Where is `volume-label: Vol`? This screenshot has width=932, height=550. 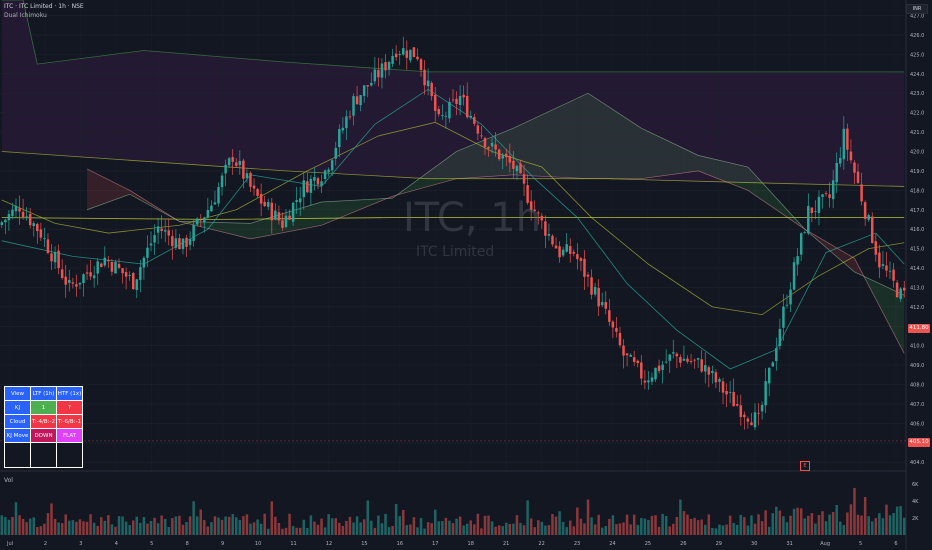 volume-label: Vol is located at coordinates (8, 480).